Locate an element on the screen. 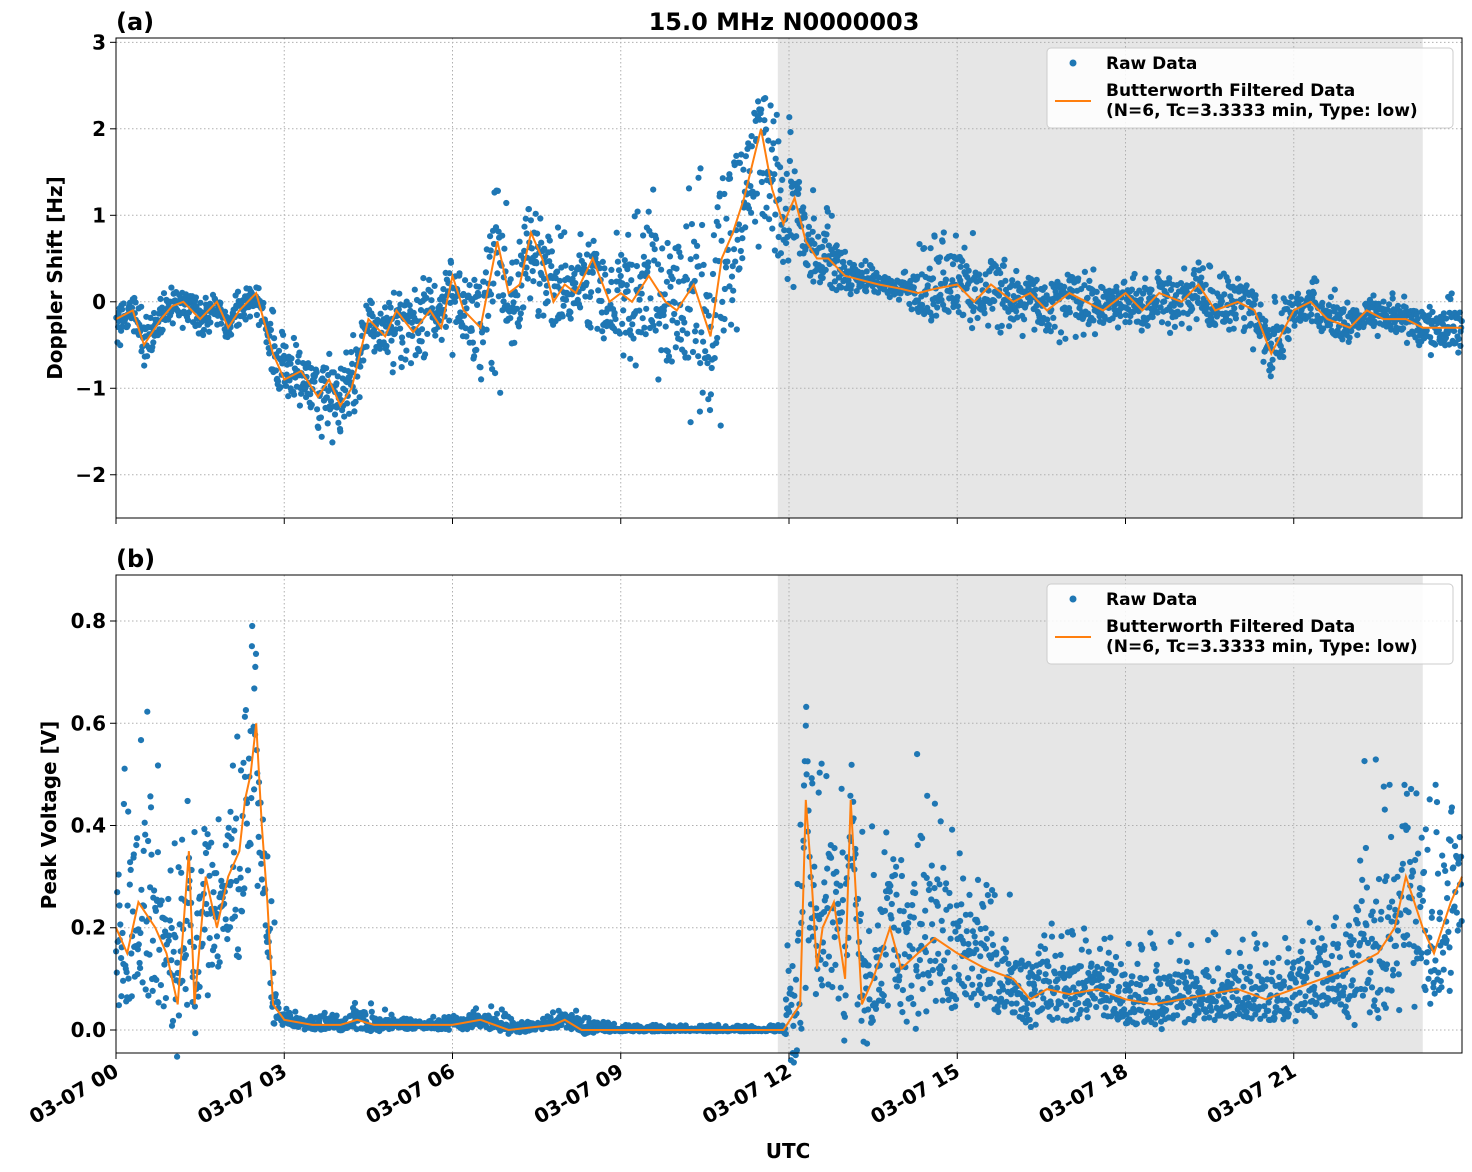  legend-filtered-label-line1: Butterworth Filtered Data is located at coordinates (1230, 91).